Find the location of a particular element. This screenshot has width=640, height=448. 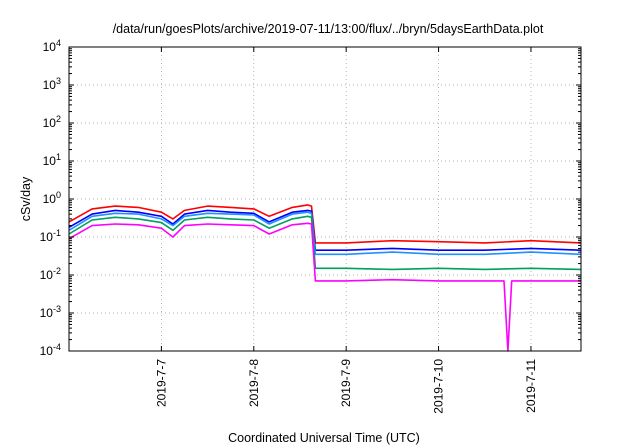

y-axis-label: cSv/day is located at coordinates (26, 198).